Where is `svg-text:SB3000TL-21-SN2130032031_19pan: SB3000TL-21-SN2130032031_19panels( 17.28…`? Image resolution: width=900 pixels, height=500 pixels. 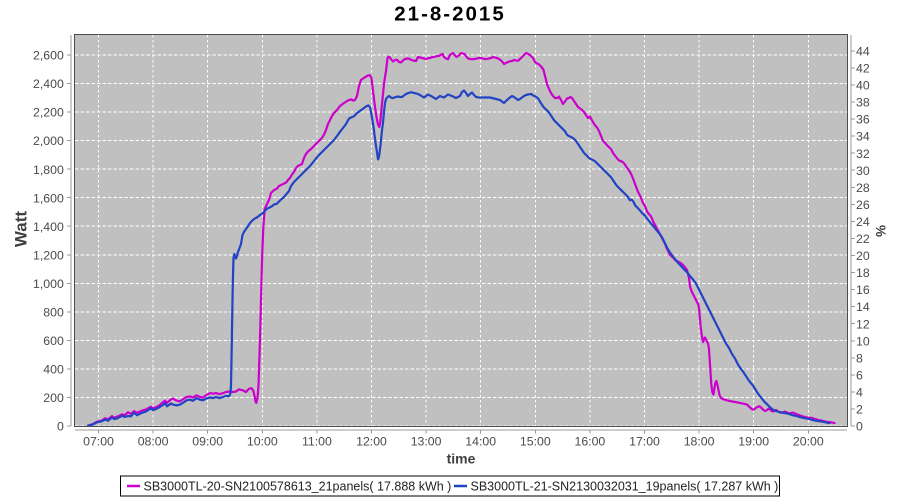 svg-text:SB3000TL-21-SN2130032031_19pan: SB3000TL-21-SN2130032031_19panels( 17.28… is located at coordinates (625, 487).